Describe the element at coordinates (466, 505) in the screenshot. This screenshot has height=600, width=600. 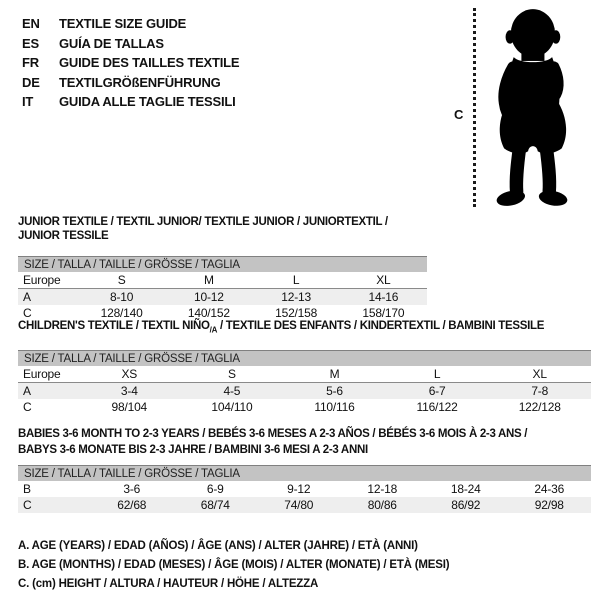
I see `value-cell: 86/92` at that location.